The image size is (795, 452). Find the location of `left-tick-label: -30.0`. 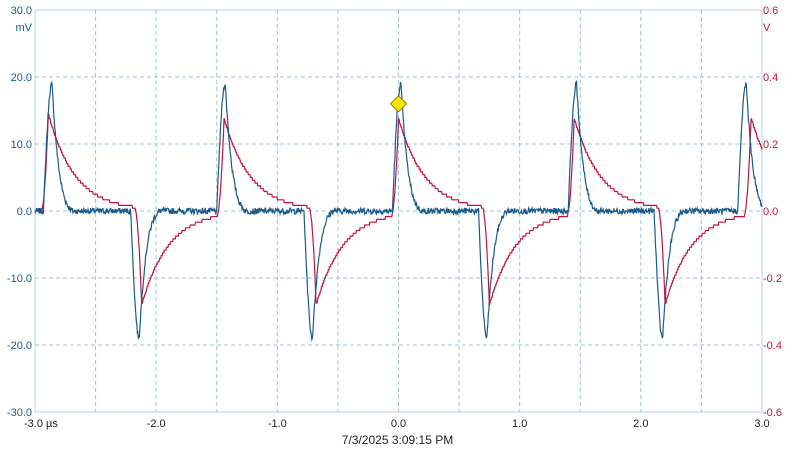

left-tick-label: -30.0 is located at coordinates (19, 413).